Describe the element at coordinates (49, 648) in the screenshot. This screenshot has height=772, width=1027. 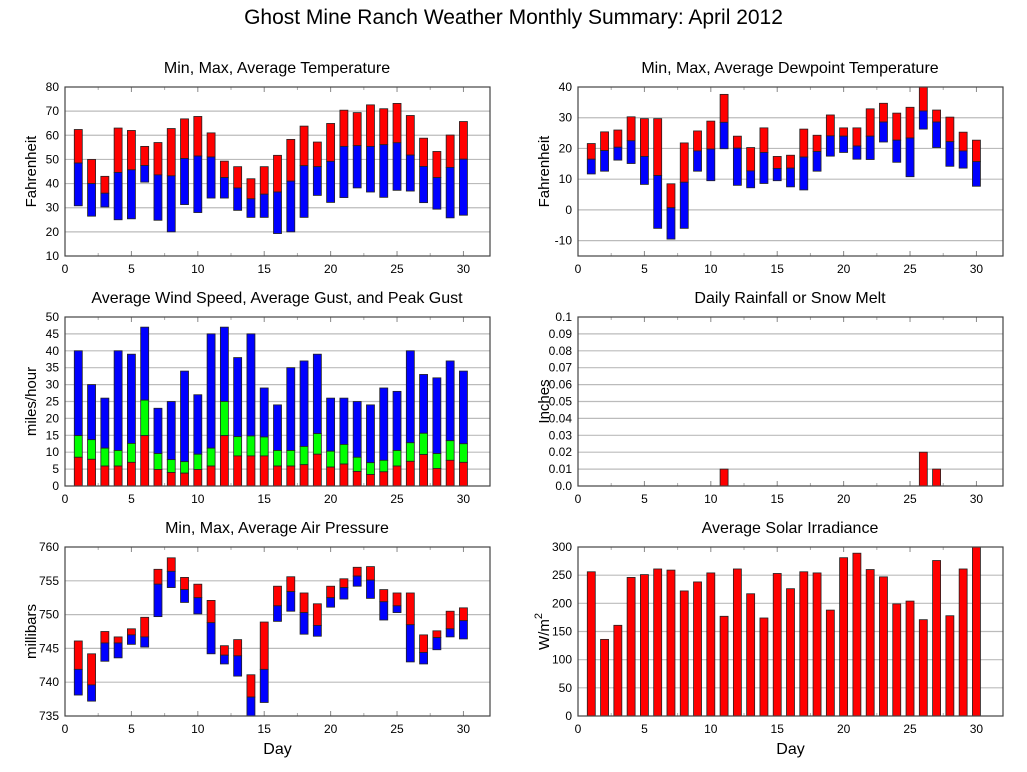
I see `y-tick-label: 745` at that location.